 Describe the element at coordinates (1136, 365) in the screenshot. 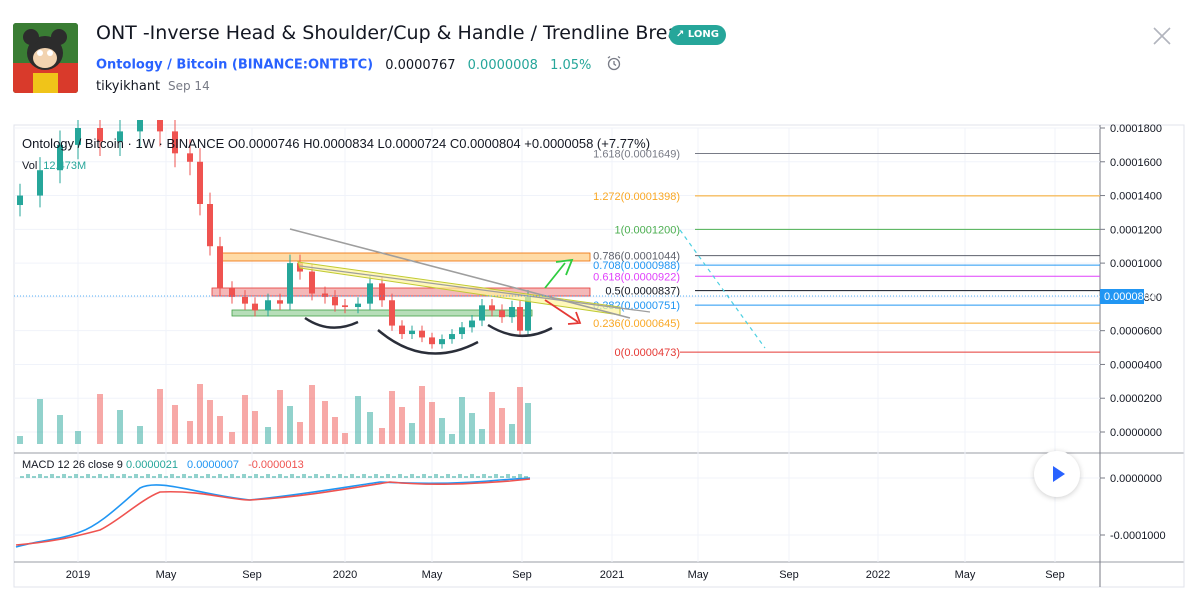

I see `y-tick-label: 0.0000400` at that location.